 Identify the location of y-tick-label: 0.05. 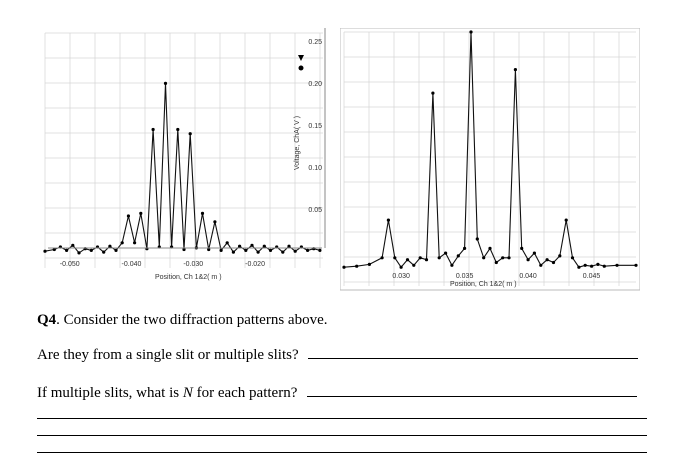
(315, 210).